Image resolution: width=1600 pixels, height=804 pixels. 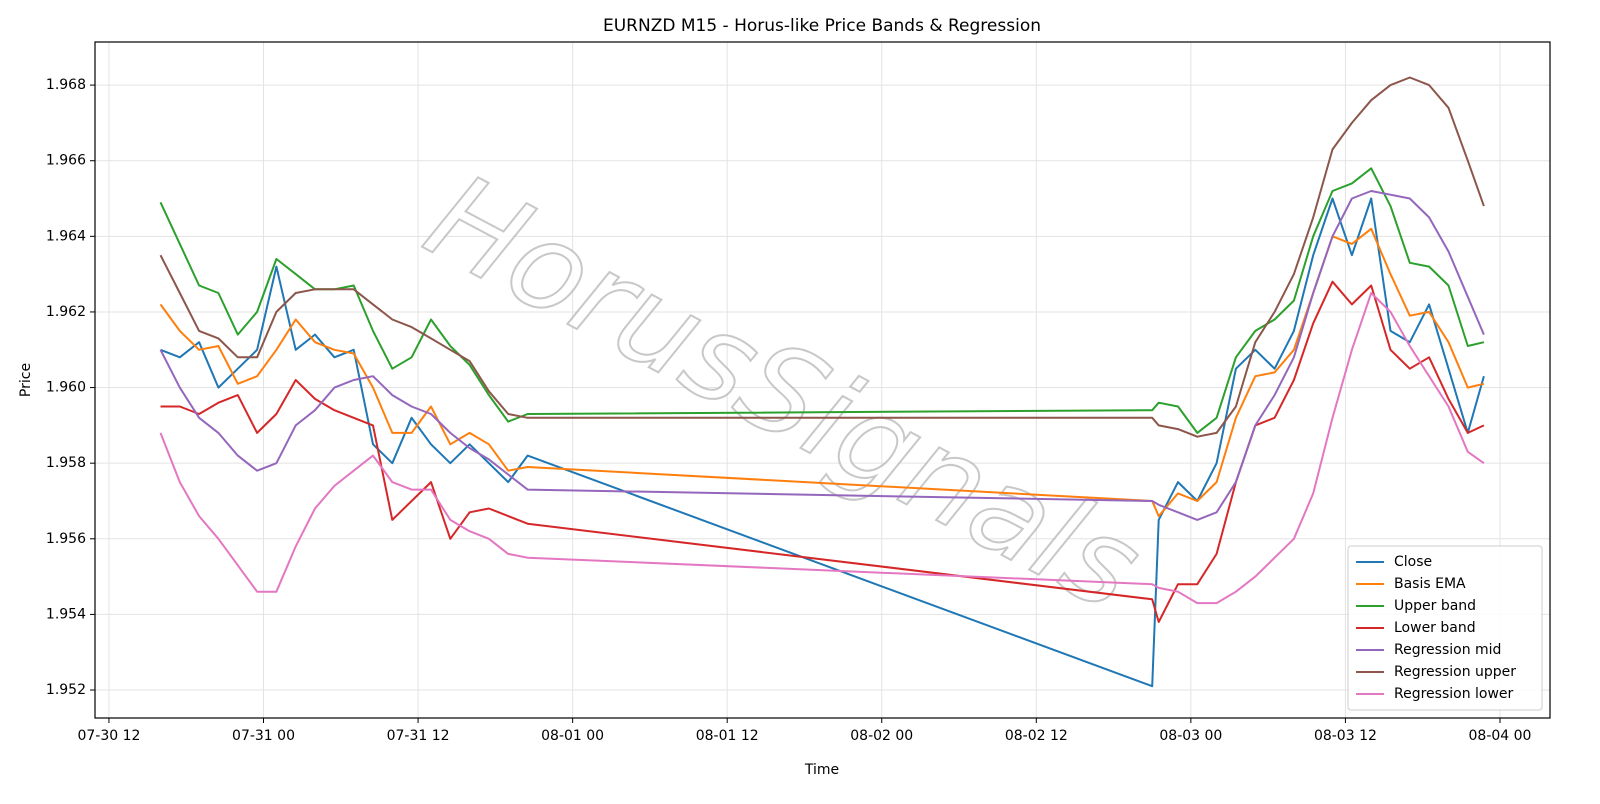 What do you see at coordinates (66, 85) in the screenshot?
I see `y-tick-label: 1.968` at bounding box center [66, 85].